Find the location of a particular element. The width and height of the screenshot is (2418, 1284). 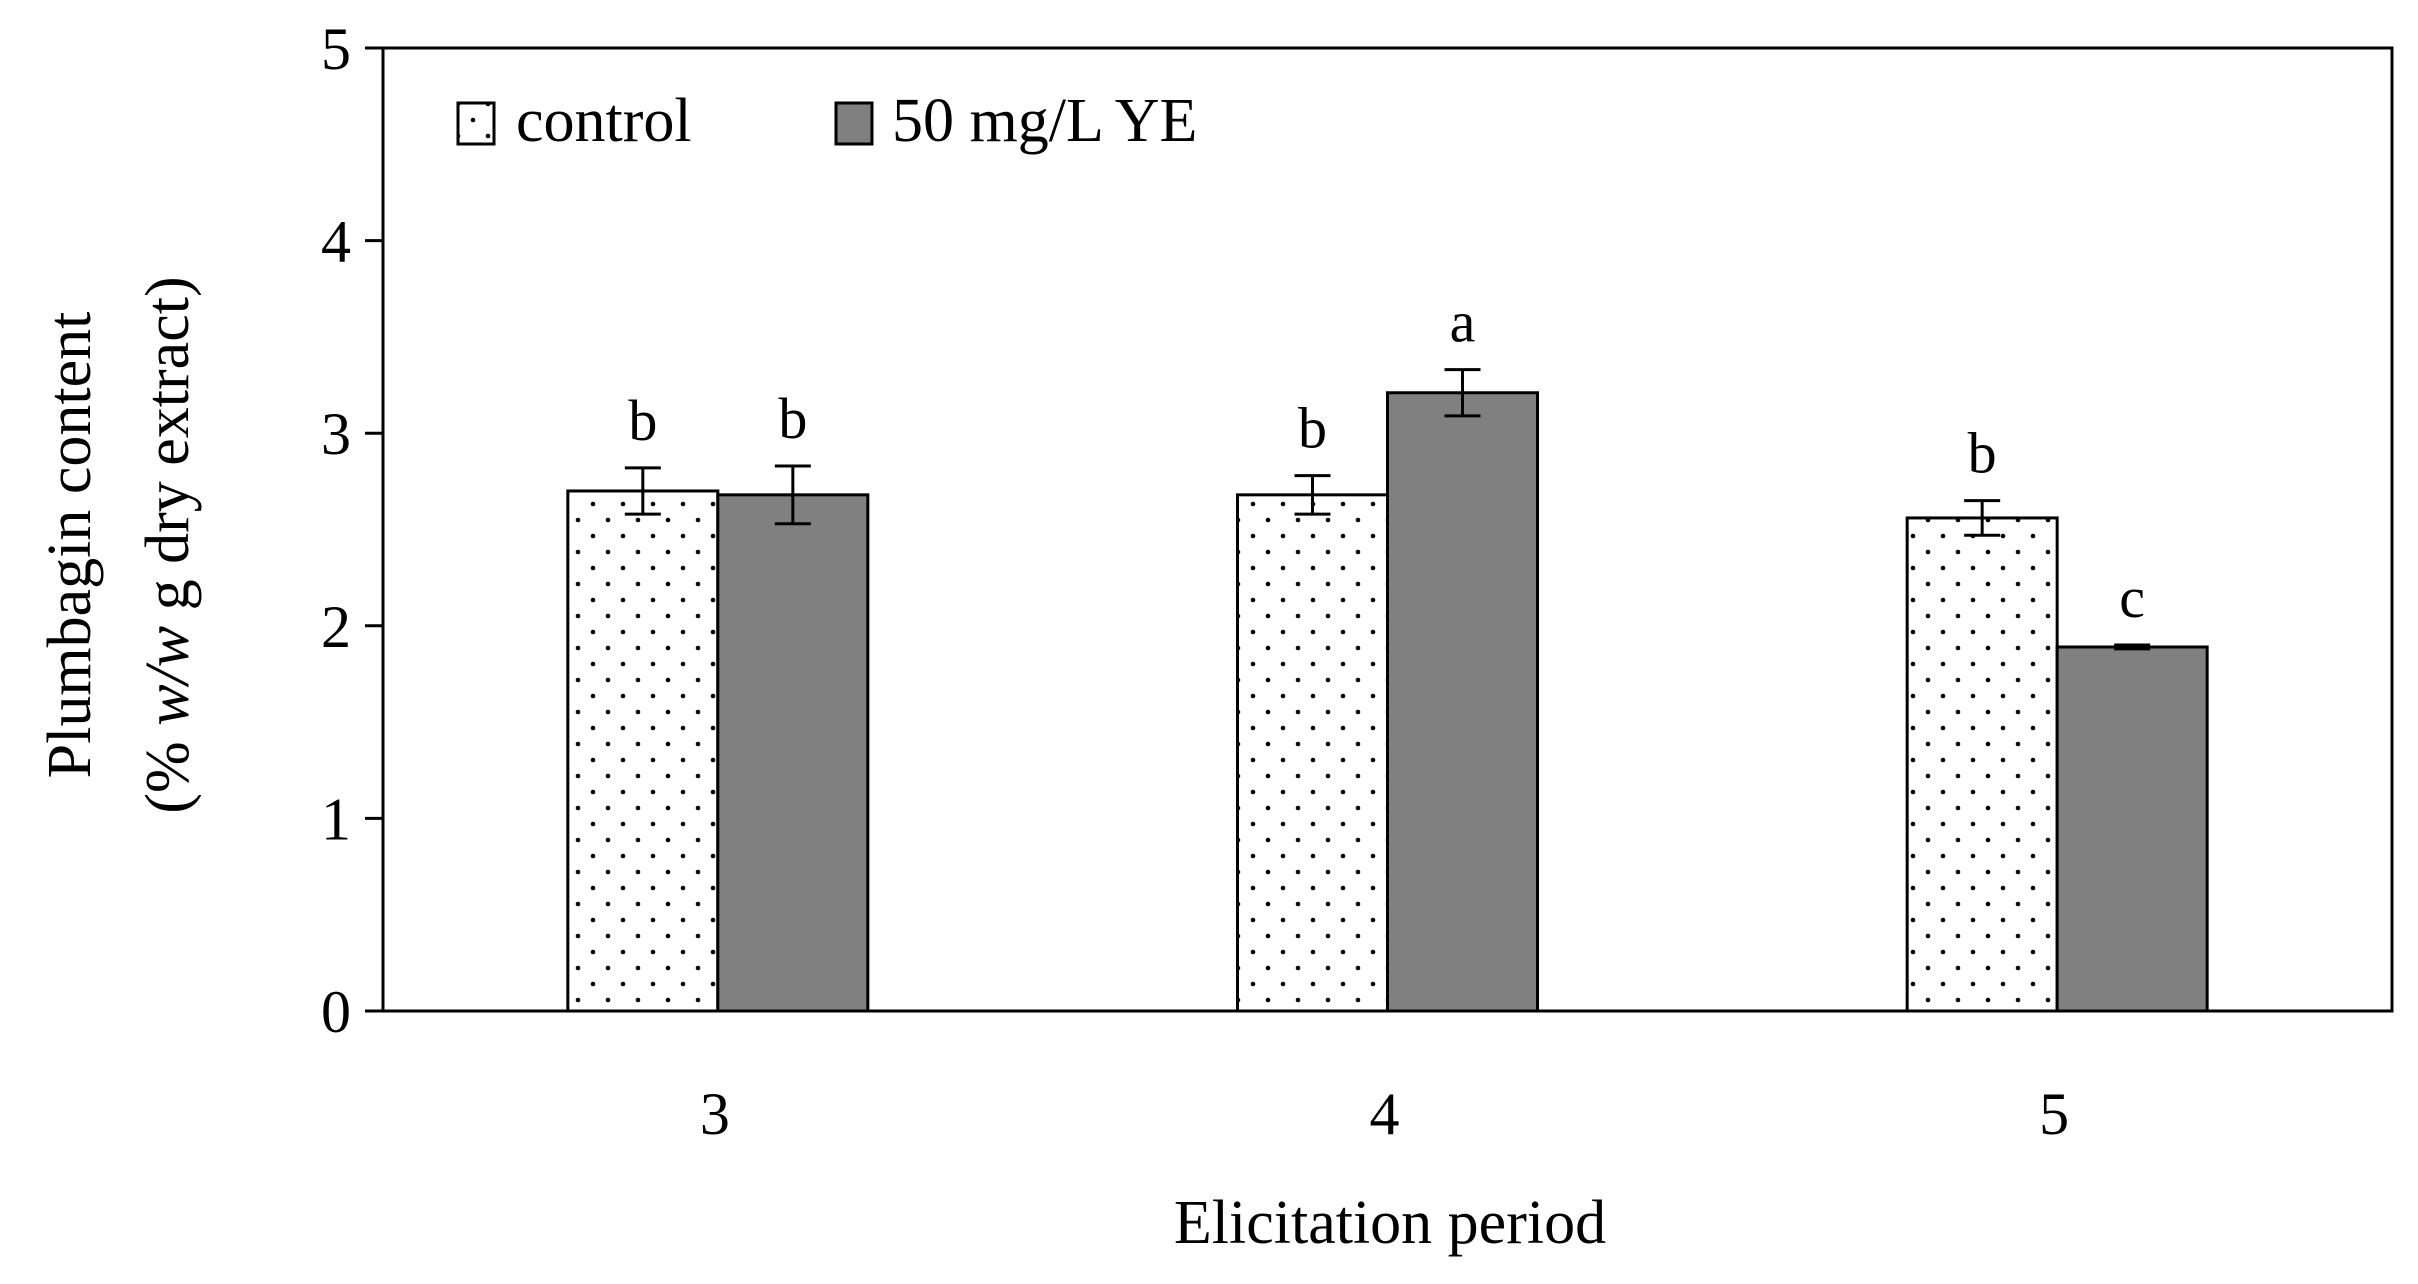

y-tick-label: 1 is located at coordinates (336, 819).